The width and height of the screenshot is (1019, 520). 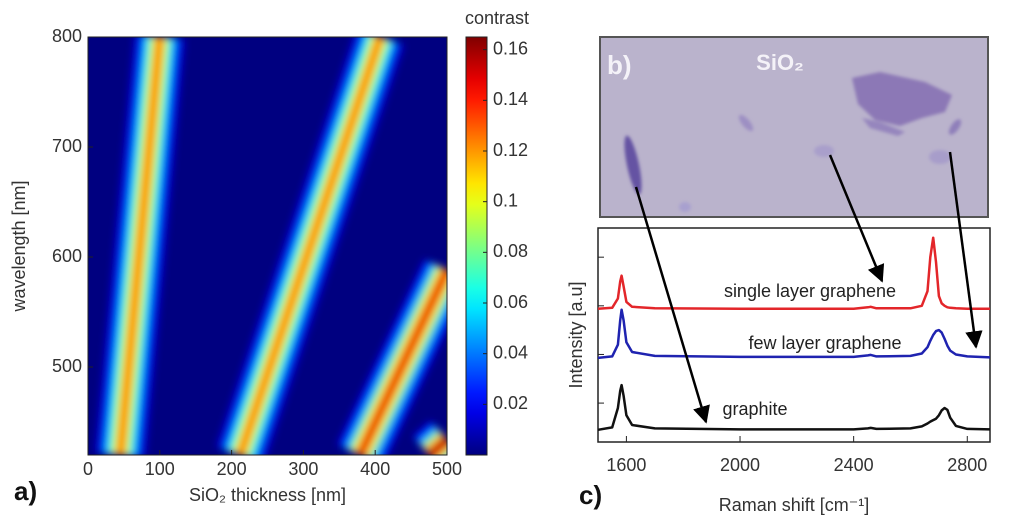 What do you see at coordinates (67, 146) in the screenshot?
I see `y-tick-label: 700` at bounding box center [67, 146].